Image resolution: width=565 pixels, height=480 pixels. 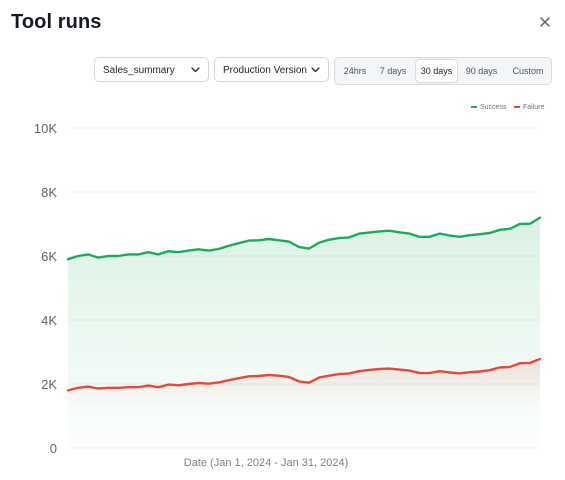 I want to click on range-option-90-days: 90 days, so click(x=481, y=71).